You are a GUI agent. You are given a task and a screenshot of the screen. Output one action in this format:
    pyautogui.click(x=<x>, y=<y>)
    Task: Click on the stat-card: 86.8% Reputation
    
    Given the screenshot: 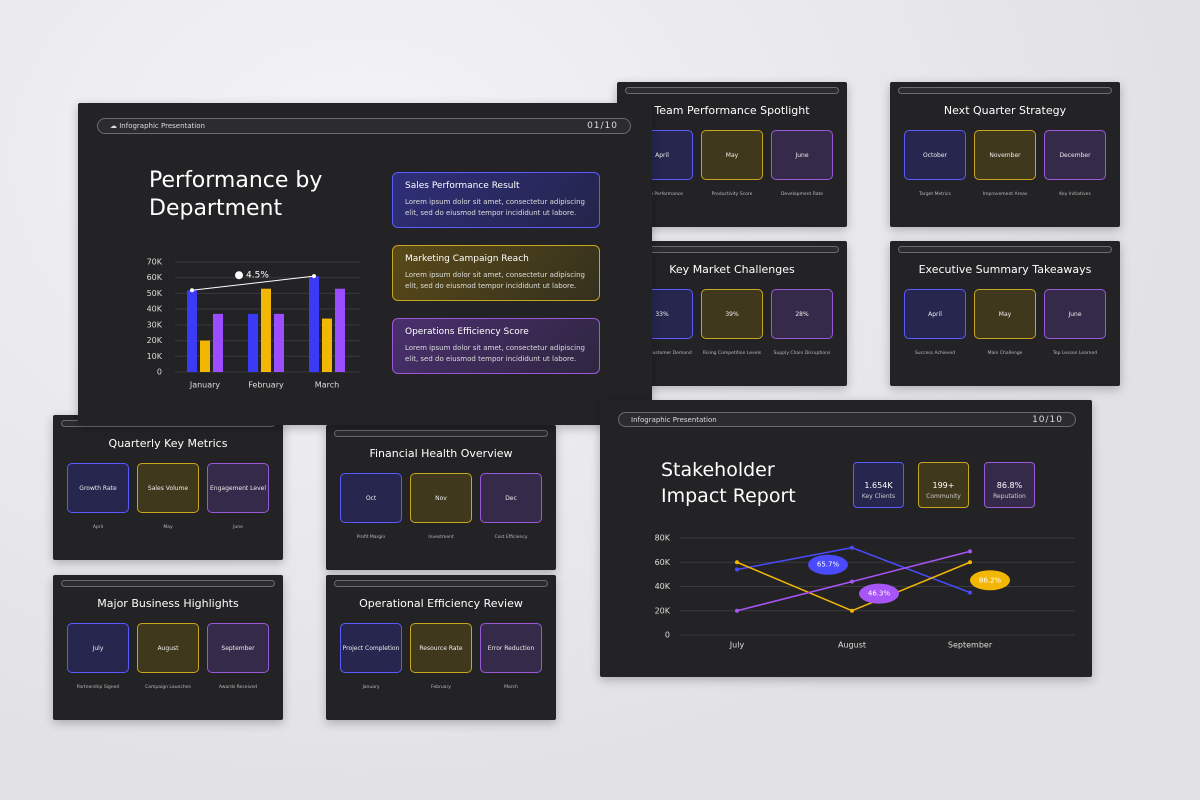 What is the action you would take?
    pyautogui.click(x=1009, y=485)
    